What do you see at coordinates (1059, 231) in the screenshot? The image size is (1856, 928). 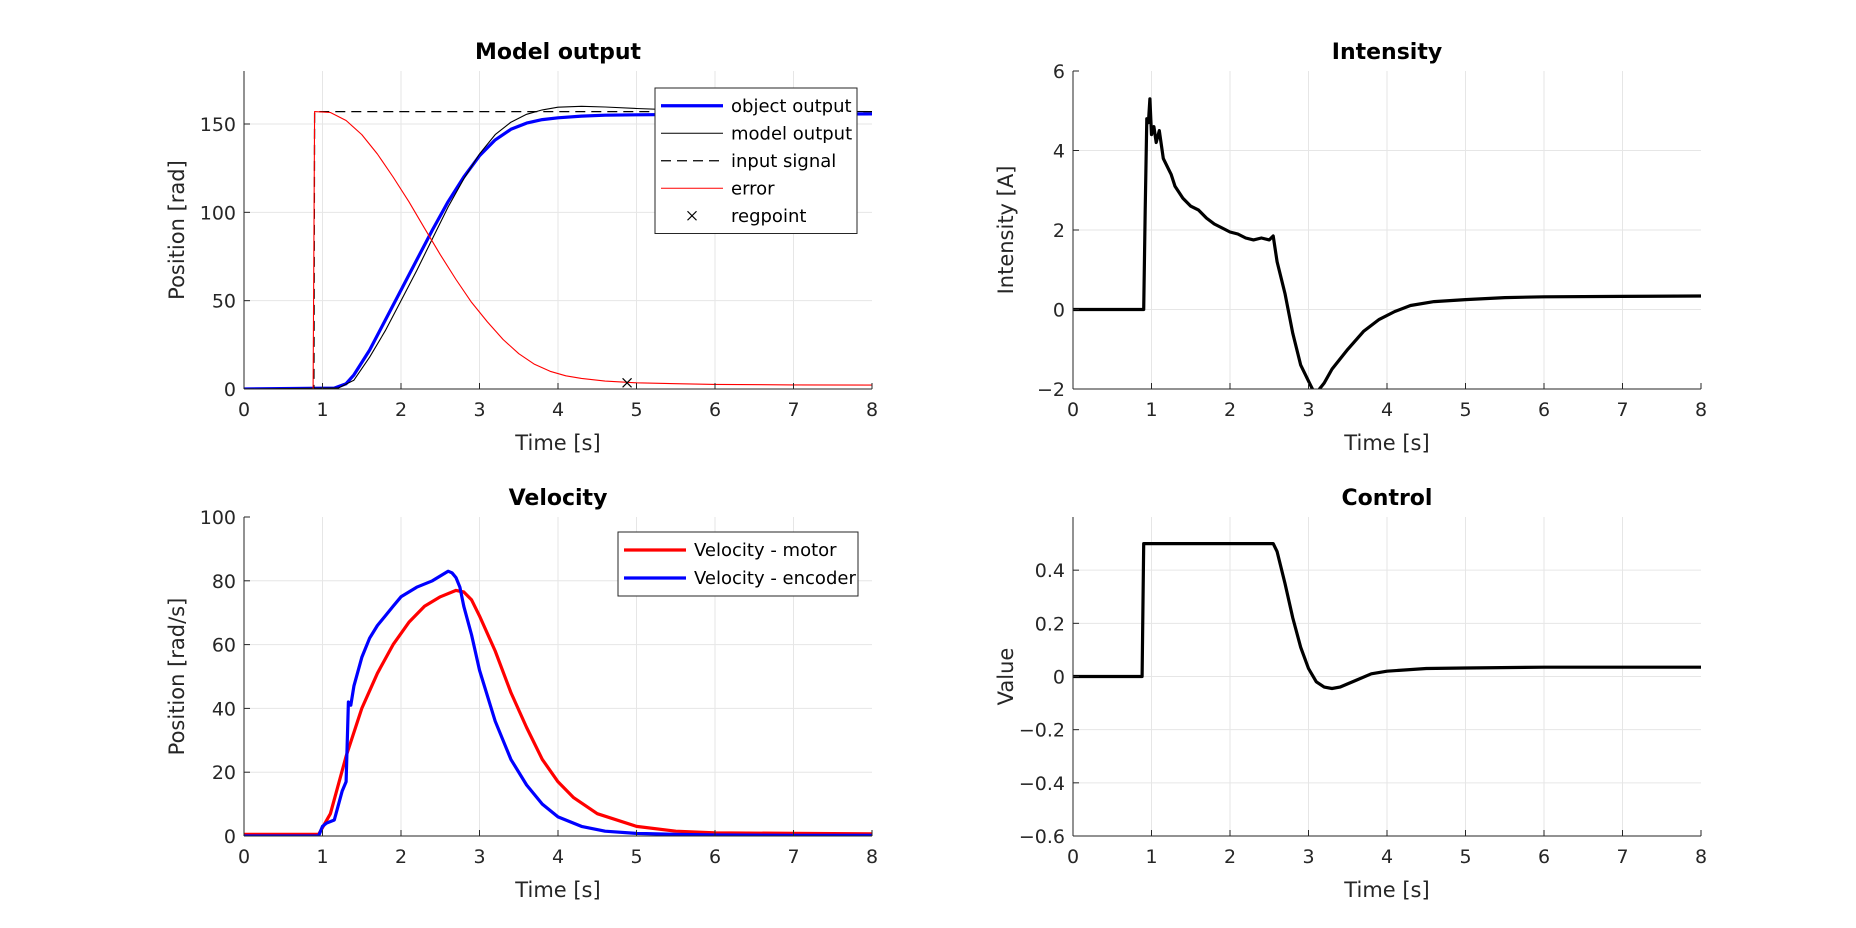 I see `y-tick-label: 2` at bounding box center [1059, 231].